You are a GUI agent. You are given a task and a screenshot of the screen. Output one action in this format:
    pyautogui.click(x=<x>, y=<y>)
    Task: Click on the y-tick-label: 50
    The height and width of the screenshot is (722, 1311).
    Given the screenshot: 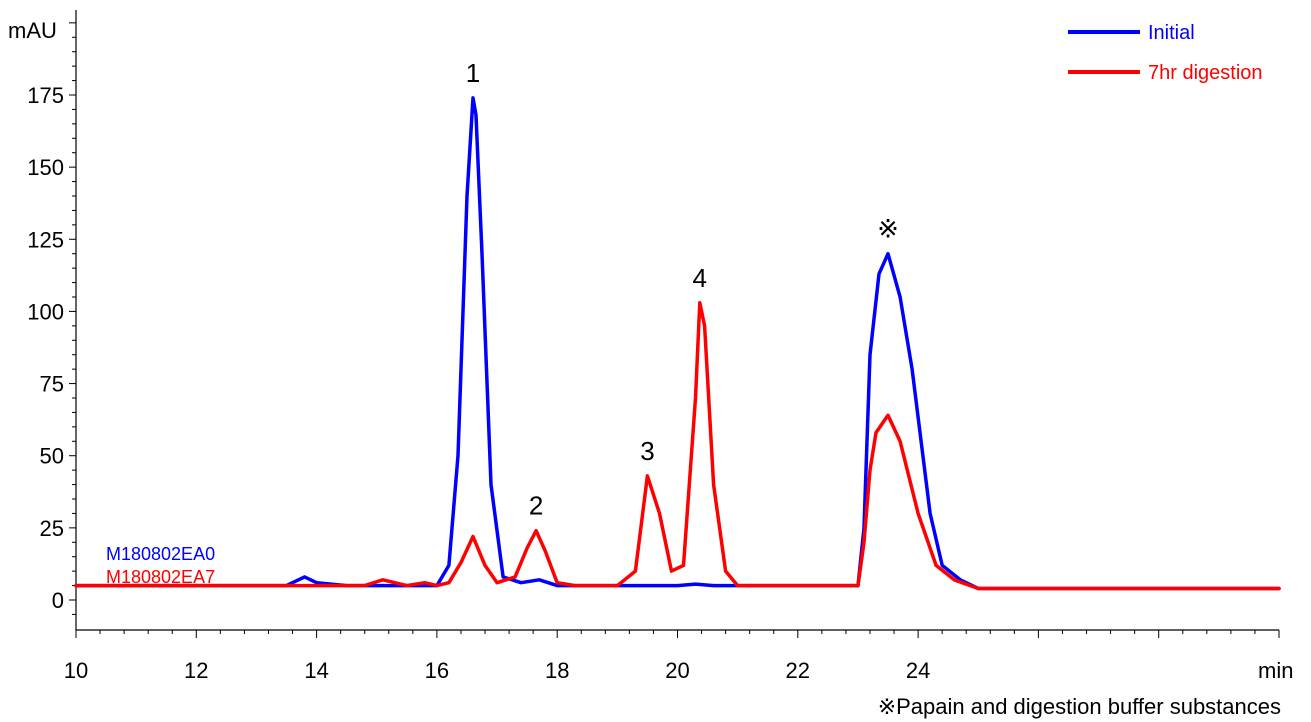 What is the action you would take?
    pyautogui.click(x=52, y=456)
    